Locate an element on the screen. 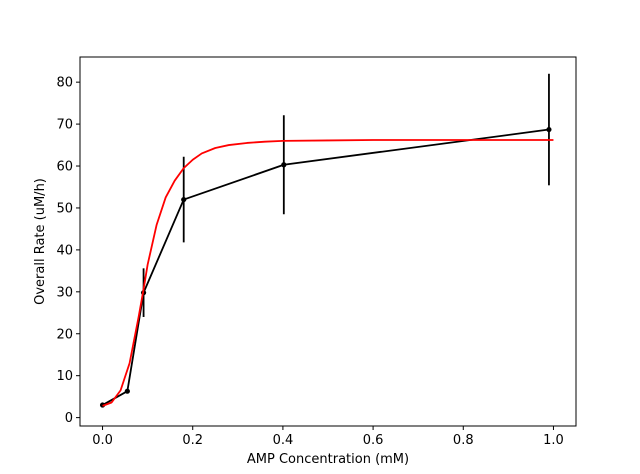 This screenshot has width=640, height=474. y-axis-label: Overall Rate (uM/h) is located at coordinates (40, 241).